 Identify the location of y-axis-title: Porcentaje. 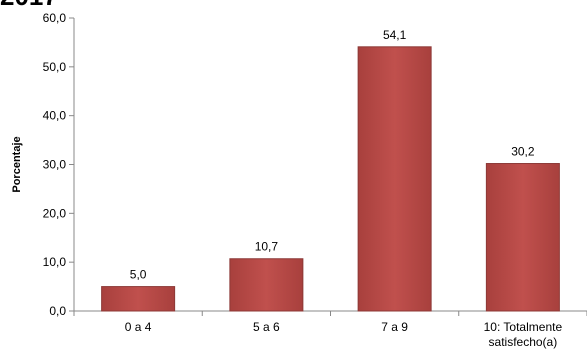
(17, 164).